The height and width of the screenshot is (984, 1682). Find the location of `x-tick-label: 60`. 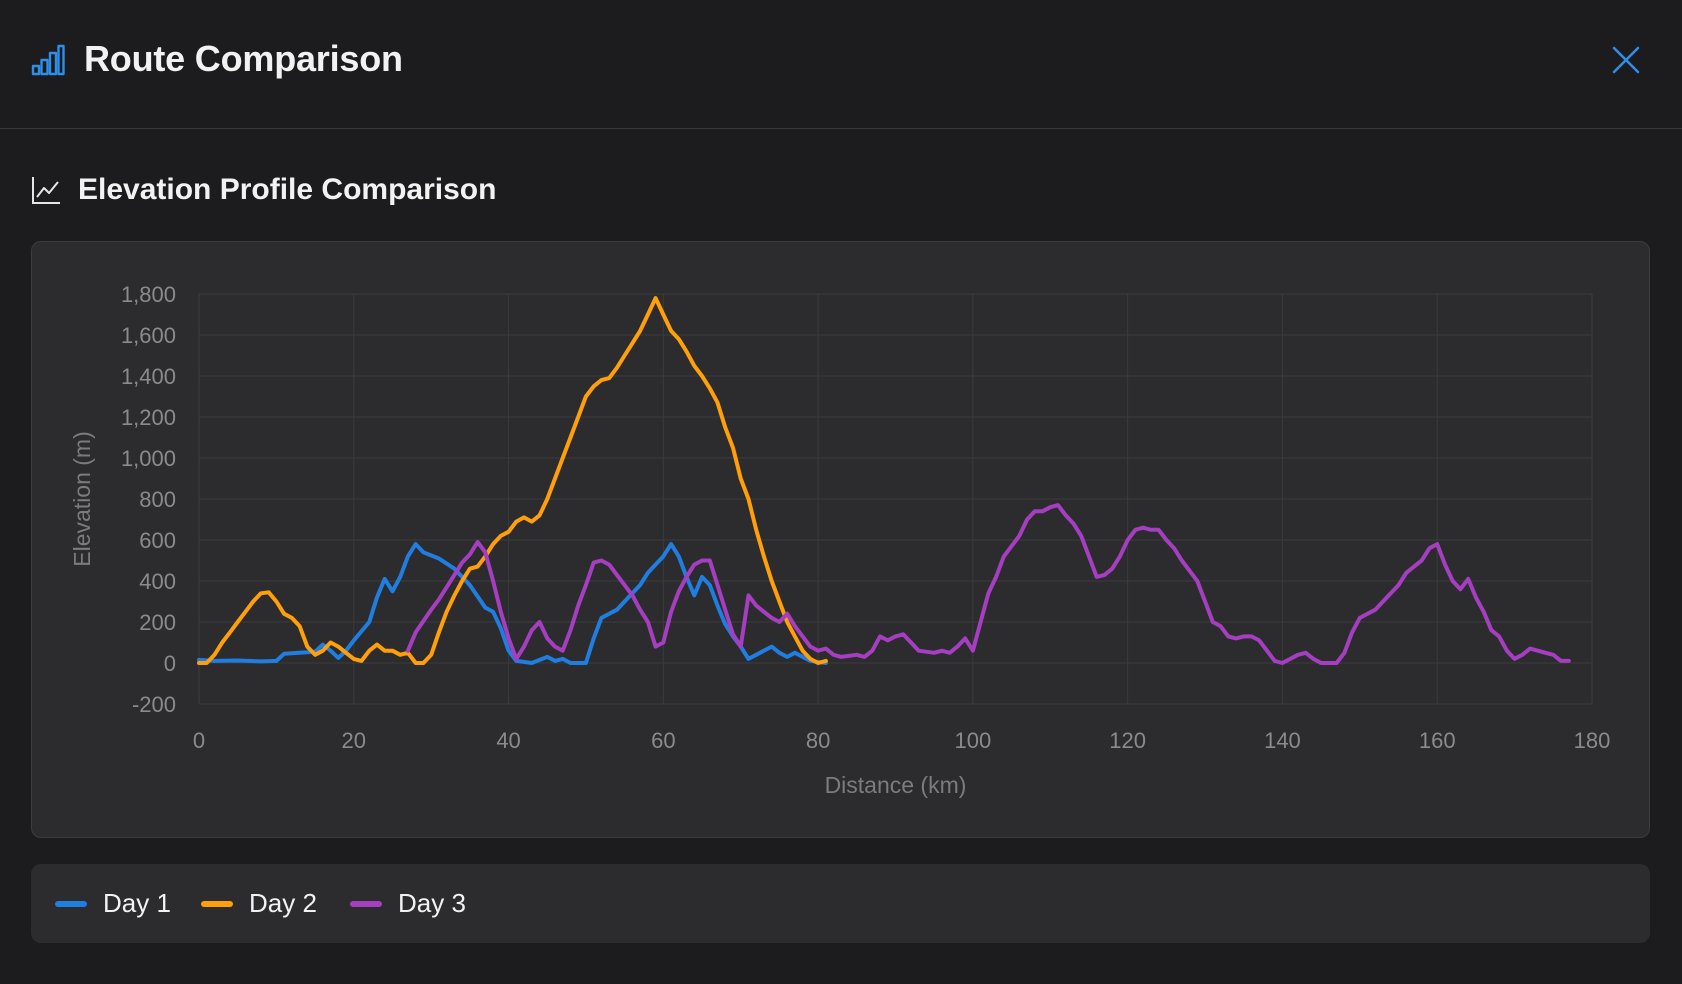

x-tick-label: 60 is located at coordinates (663, 740).